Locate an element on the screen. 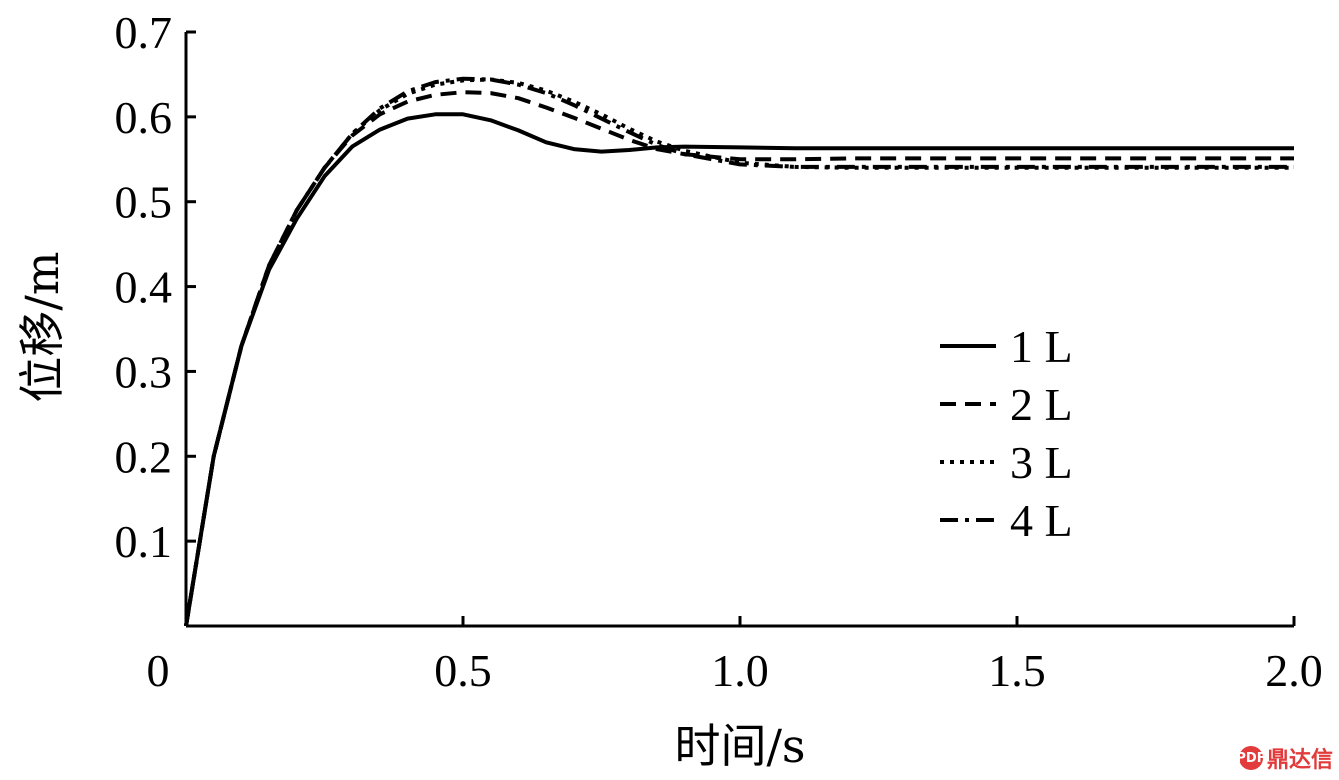 This screenshot has height=780, width=1339. y-tick-label: 0.7 is located at coordinates (144, 32).